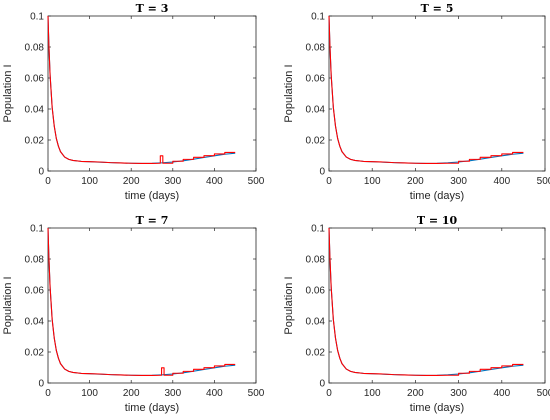 This screenshot has height=420, width=550. I want to click on panel-title: T = 5, so click(437, 8).